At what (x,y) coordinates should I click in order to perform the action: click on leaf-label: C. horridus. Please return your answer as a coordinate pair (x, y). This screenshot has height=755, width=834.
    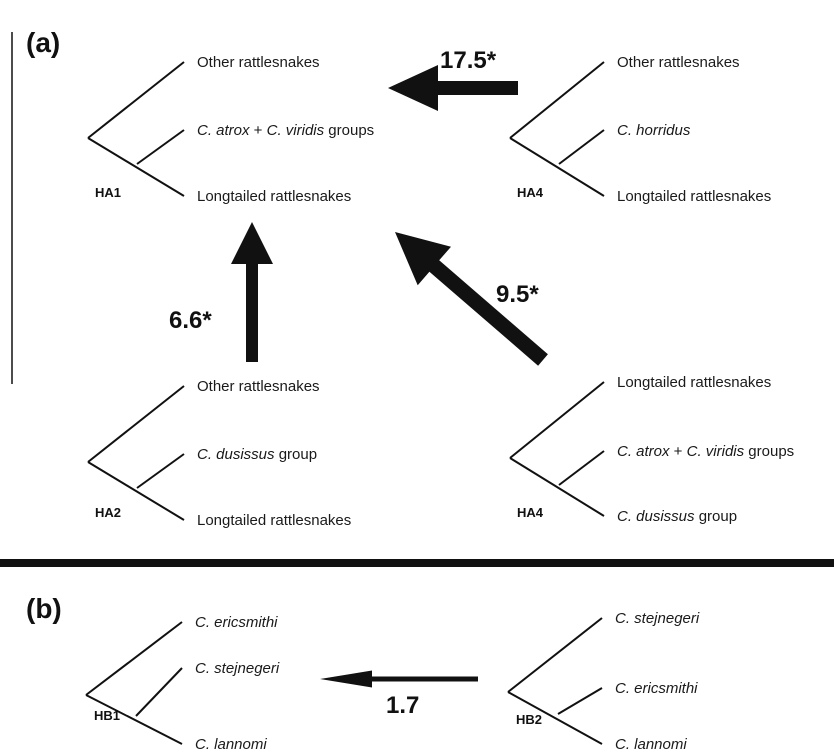
    Looking at the image, I should click on (654, 130).